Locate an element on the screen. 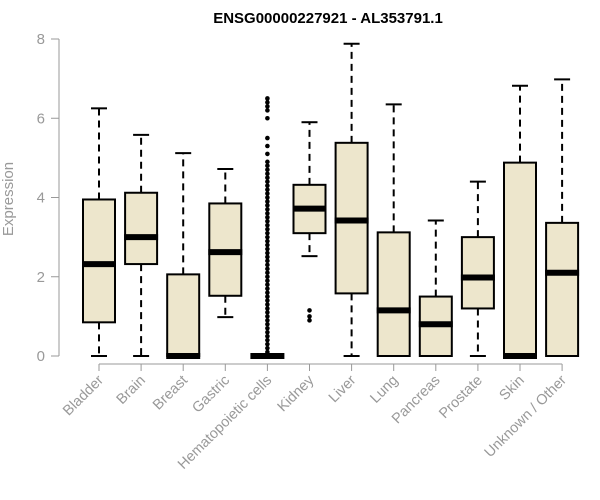 The image size is (600, 500). chart-title: ENSG00000227921 - AL353791.1 is located at coordinates (328, 18).